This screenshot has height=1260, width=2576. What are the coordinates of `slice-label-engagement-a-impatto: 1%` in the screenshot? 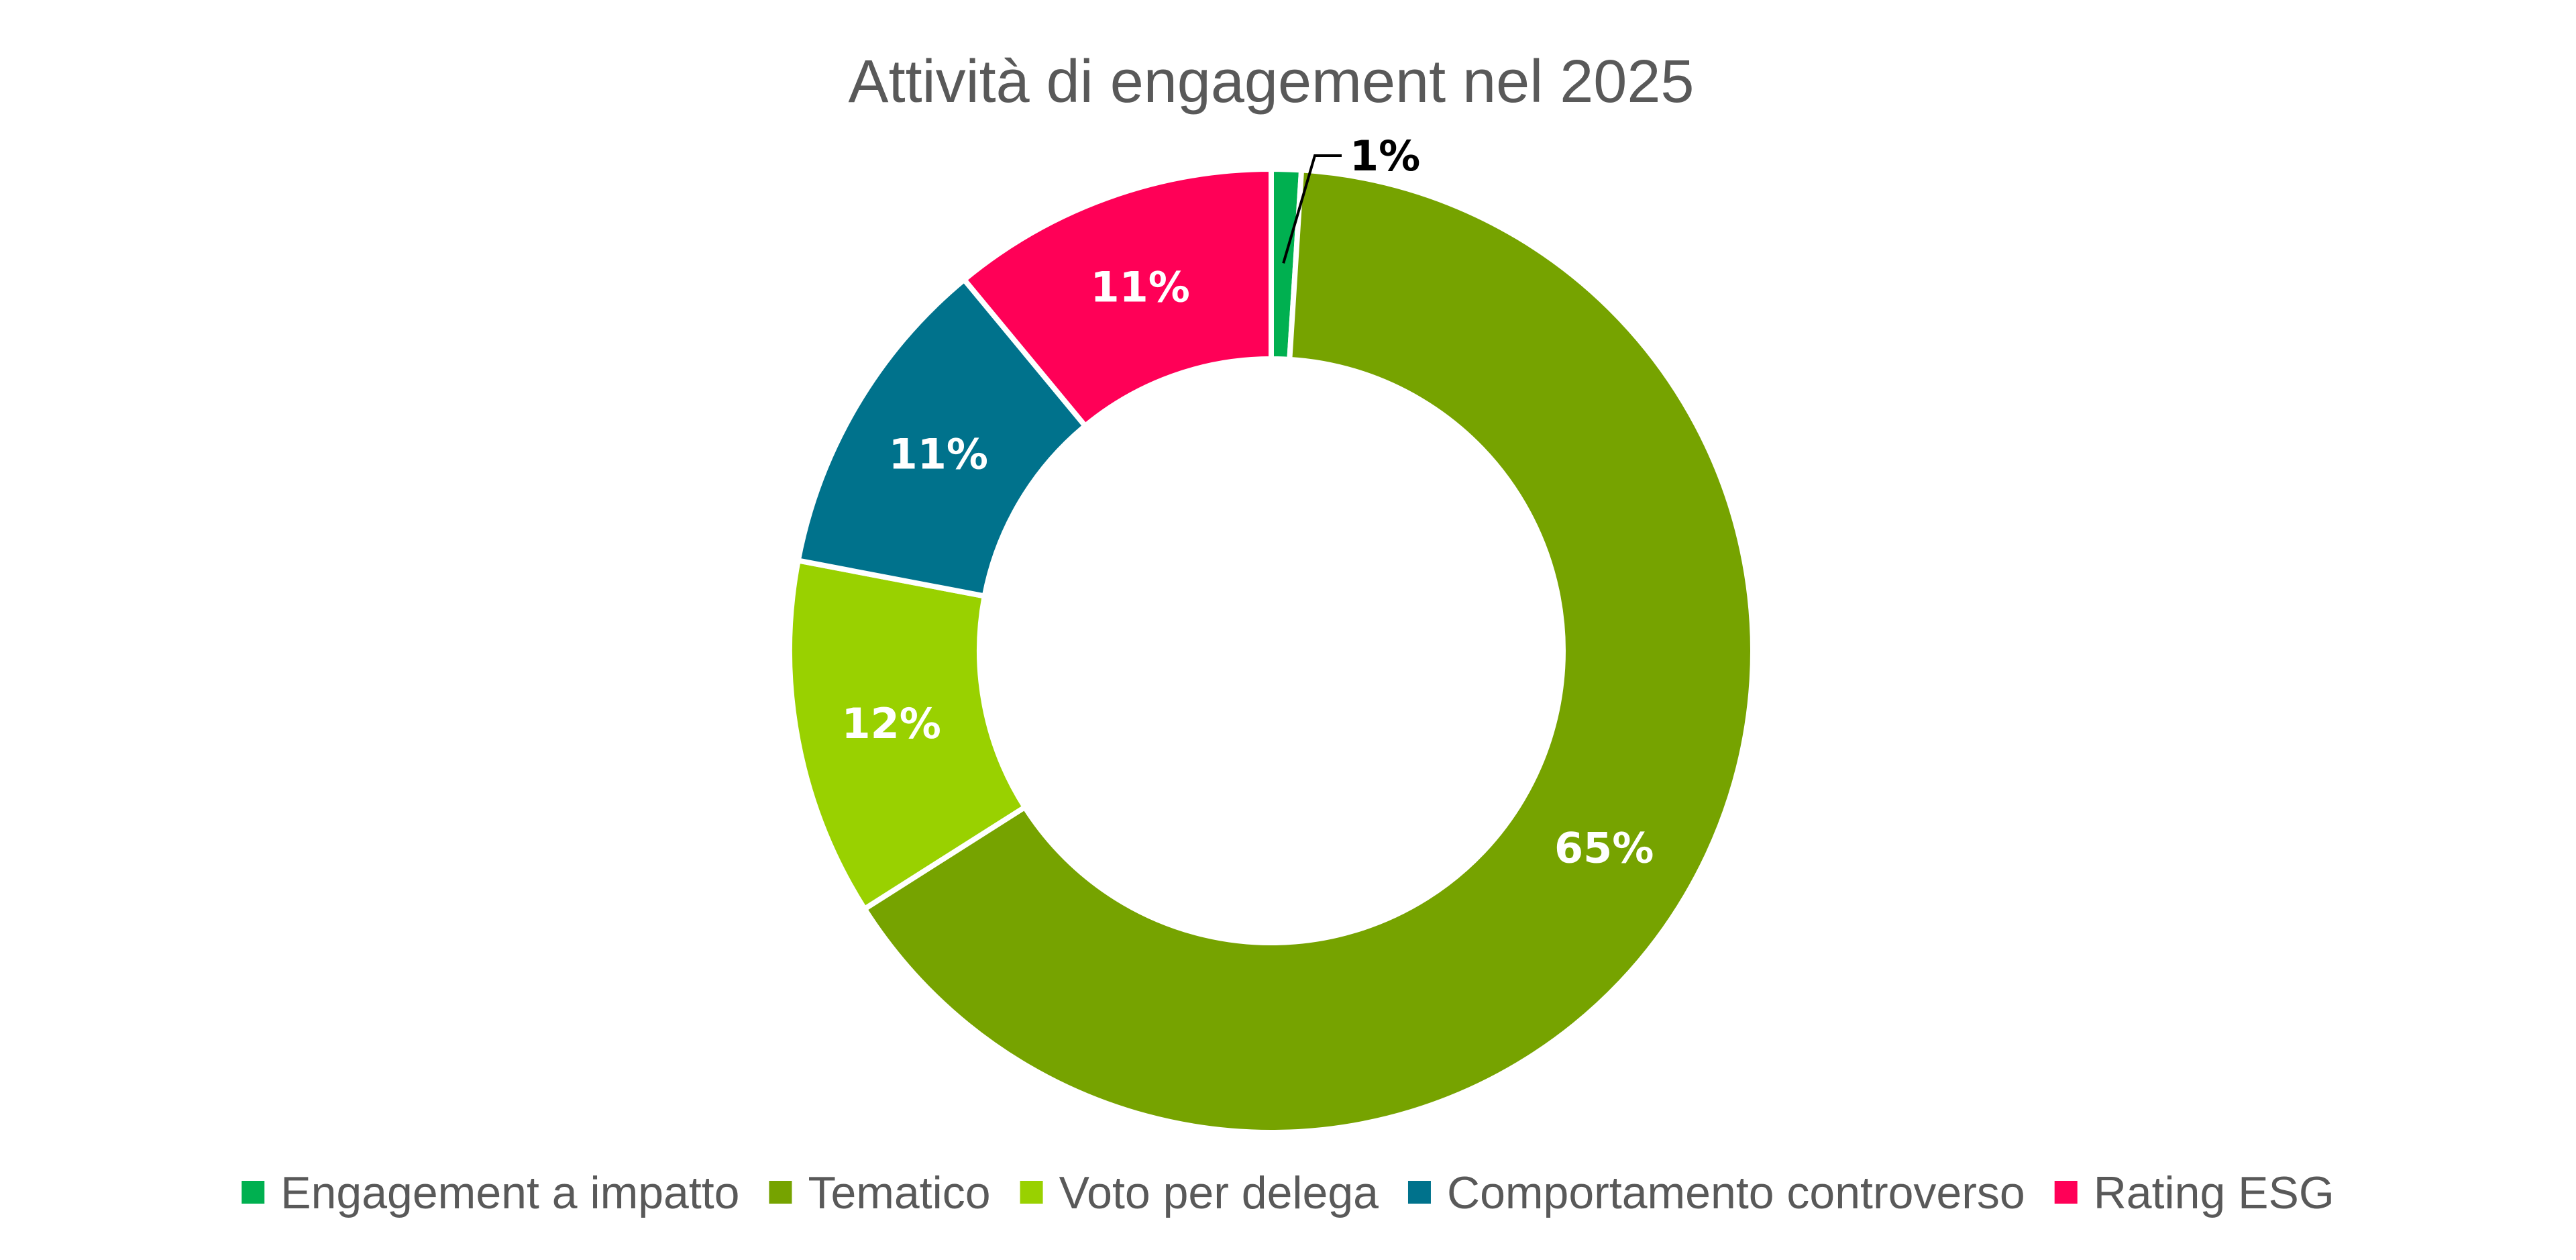 It's located at (1385, 156).